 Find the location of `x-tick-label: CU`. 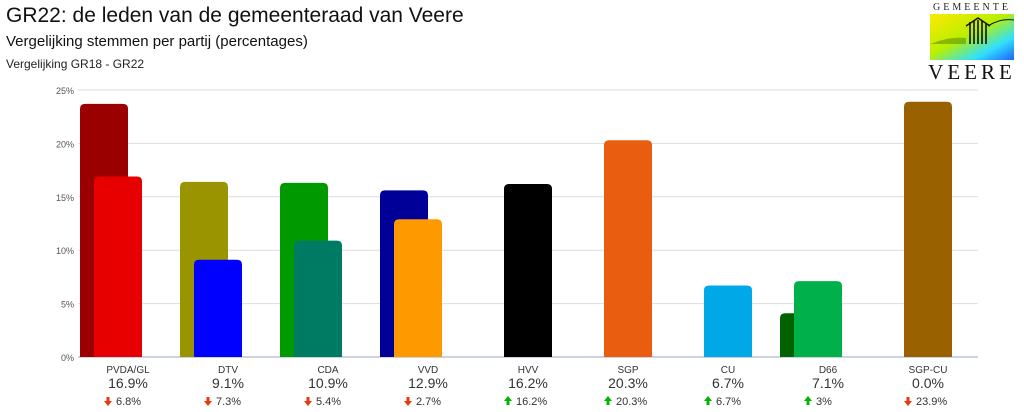

x-tick-label: CU is located at coordinates (728, 370).